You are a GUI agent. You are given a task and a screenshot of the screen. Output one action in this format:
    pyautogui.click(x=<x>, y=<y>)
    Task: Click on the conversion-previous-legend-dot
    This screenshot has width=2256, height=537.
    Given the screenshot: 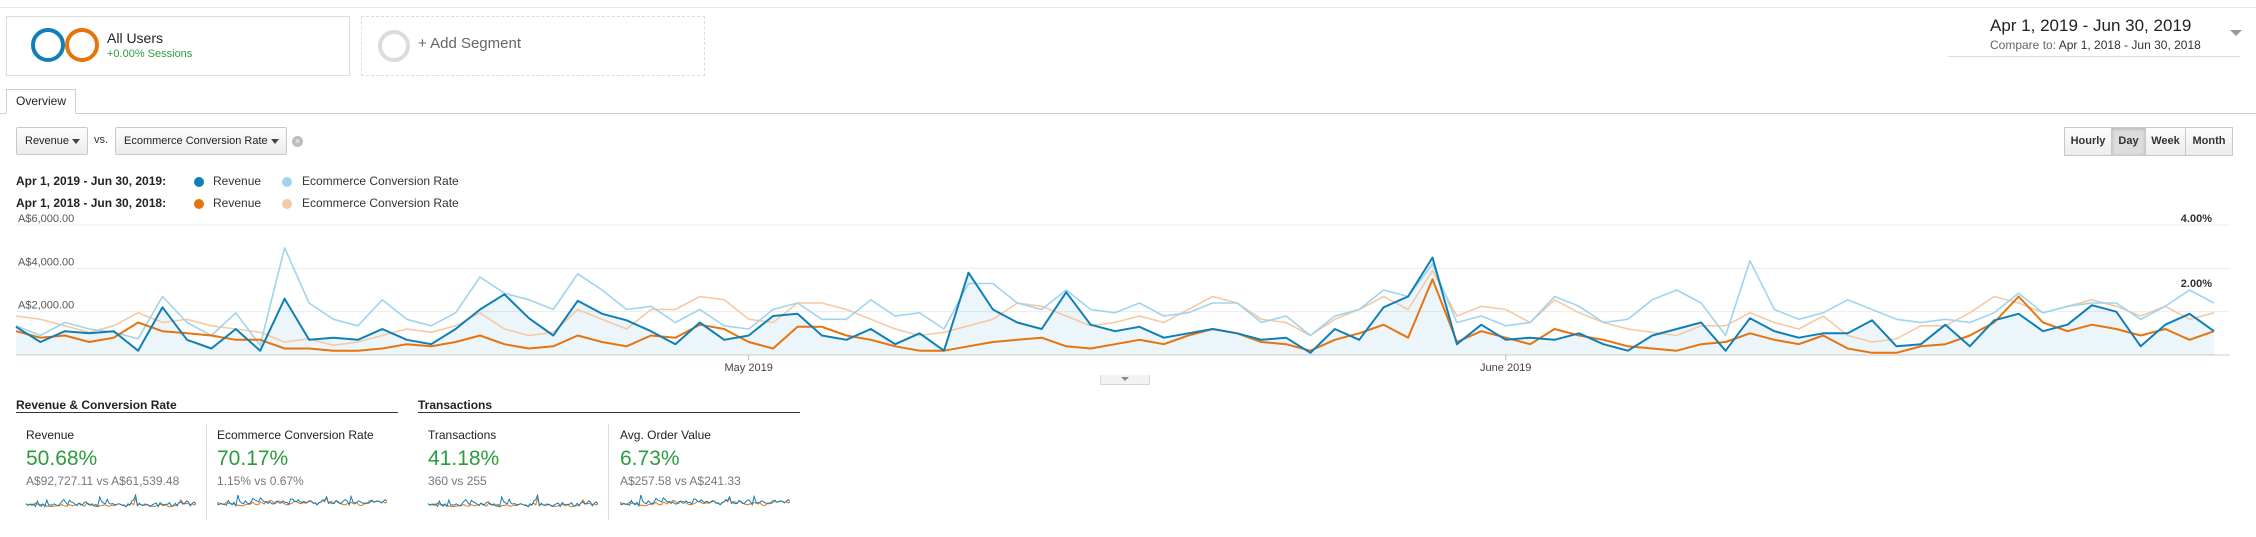 What is the action you would take?
    pyautogui.click(x=287, y=204)
    